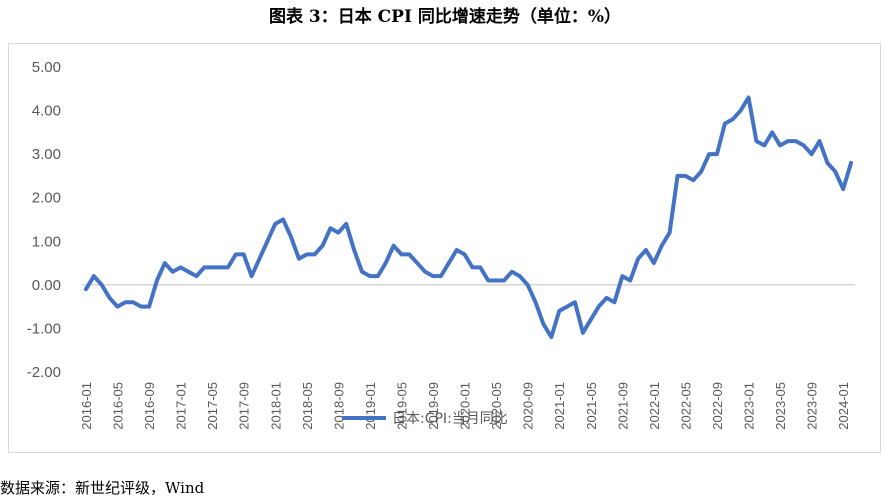 Image resolution: width=890 pixels, height=500 pixels. I want to click on y-tick-label: 3.00, so click(46, 154).